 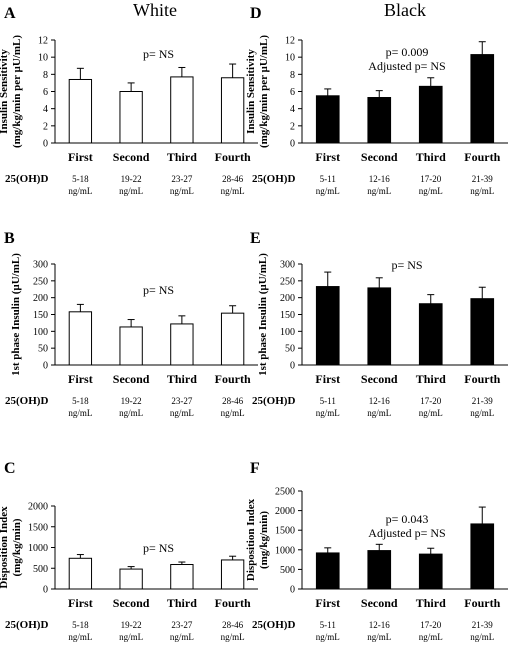 I want to click on category-label-f-3: Fourth, so click(x=482, y=603).